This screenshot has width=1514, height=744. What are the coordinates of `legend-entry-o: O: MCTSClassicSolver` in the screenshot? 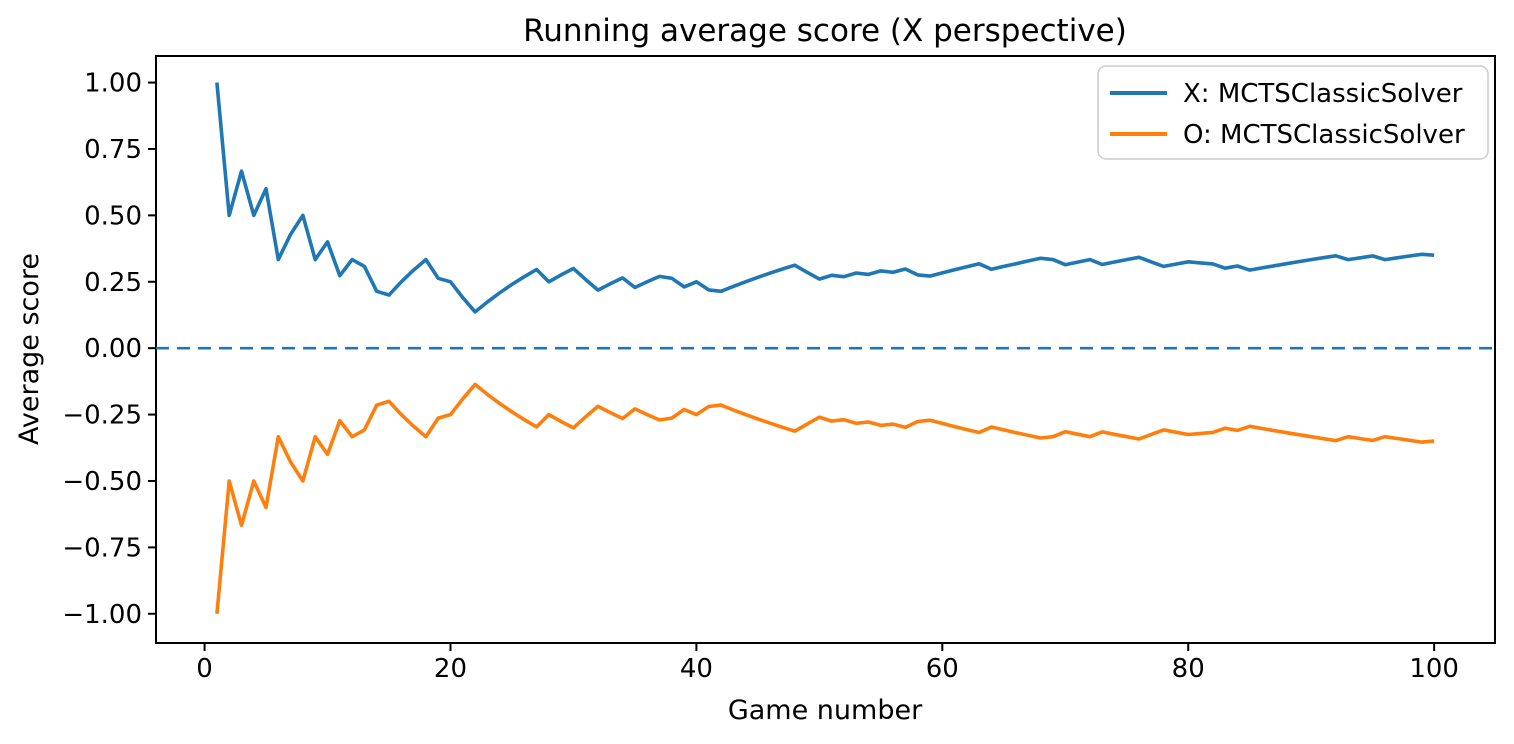 It's located at (1287, 135).